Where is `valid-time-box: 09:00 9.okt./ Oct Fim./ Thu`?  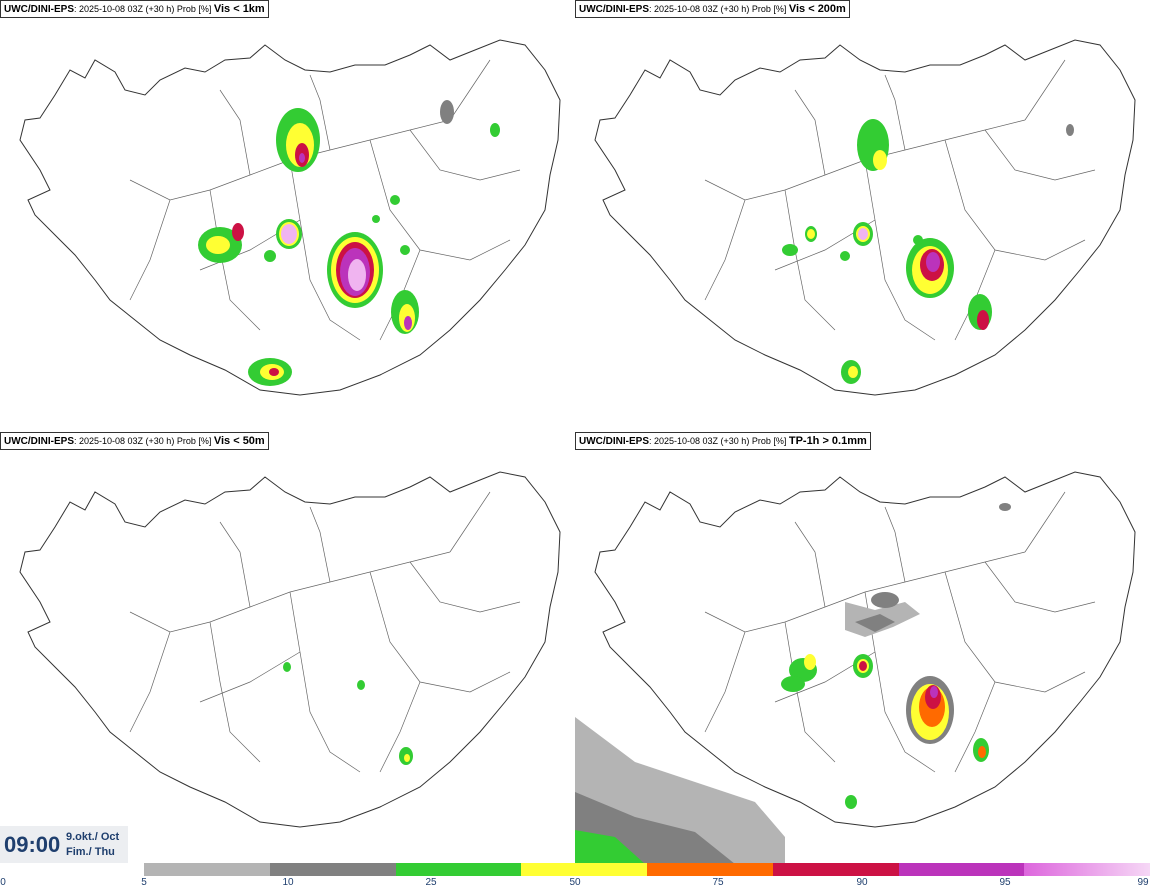
valid-time-box: 09:00 9.okt./ Oct Fim./ Thu is located at coordinates (64, 844).